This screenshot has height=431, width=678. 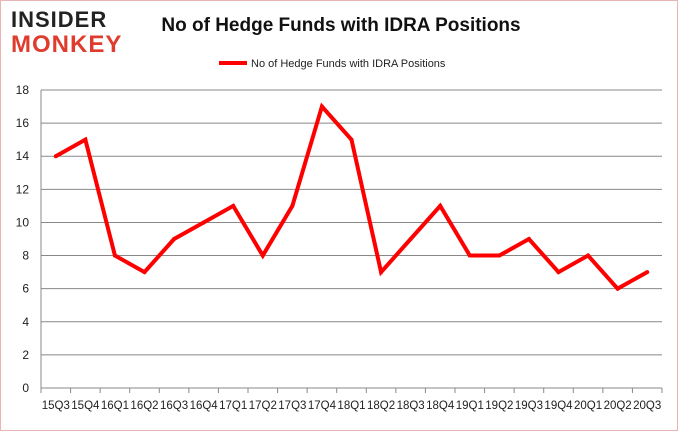 I want to click on x-tick-label: 20Q3, so click(x=647, y=406).